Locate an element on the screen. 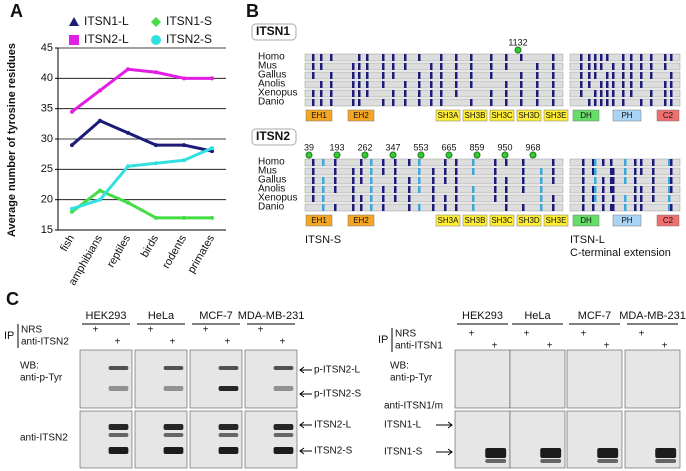 This screenshot has width=686, height=471. domain-box is located at coordinates (586, 115).